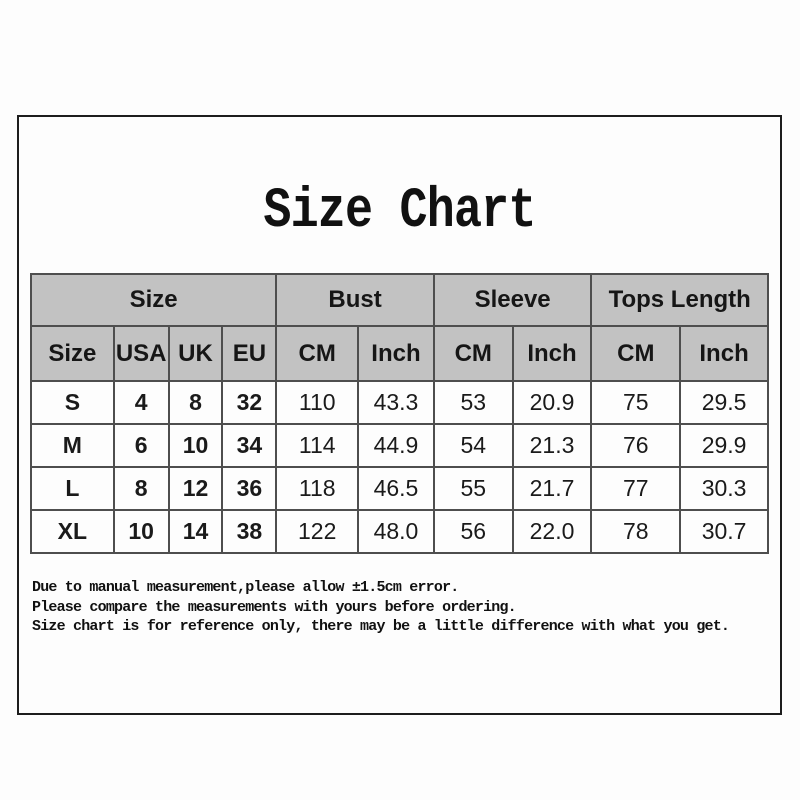  I want to click on group-header-row: Size Bust Sleeve Tops Length, so click(399, 300).